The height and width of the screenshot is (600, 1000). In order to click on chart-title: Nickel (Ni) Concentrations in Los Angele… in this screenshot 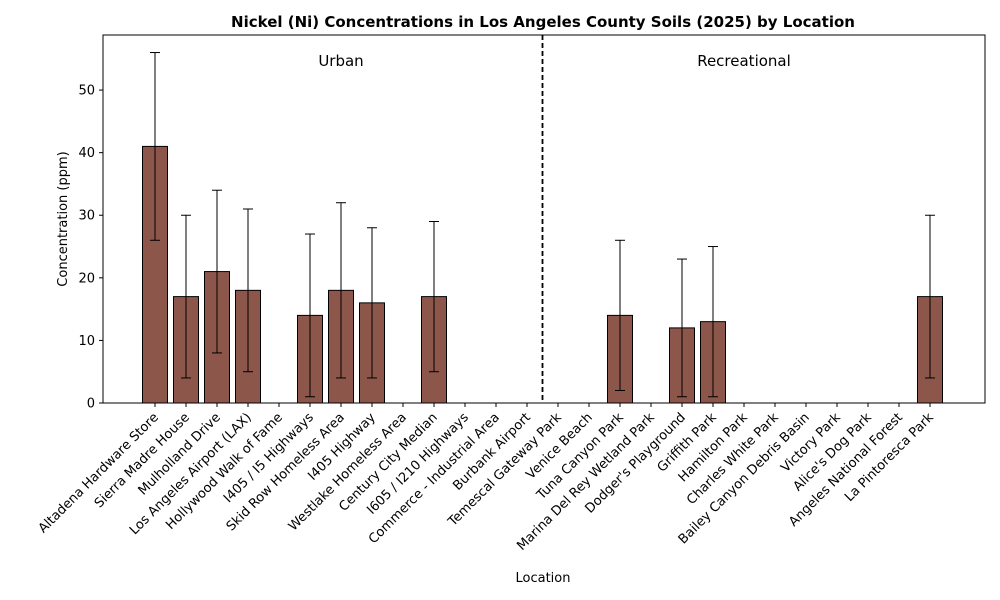, I will do `click(543, 22)`.